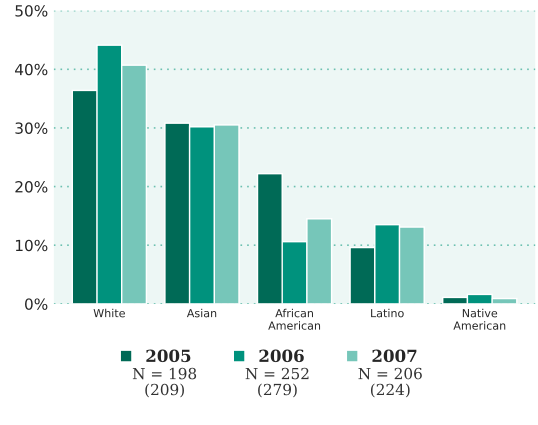 The width and height of the screenshot is (538, 425). Describe the element at coordinates (281, 356) in the screenshot. I see `legend-label: 2006` at that location.